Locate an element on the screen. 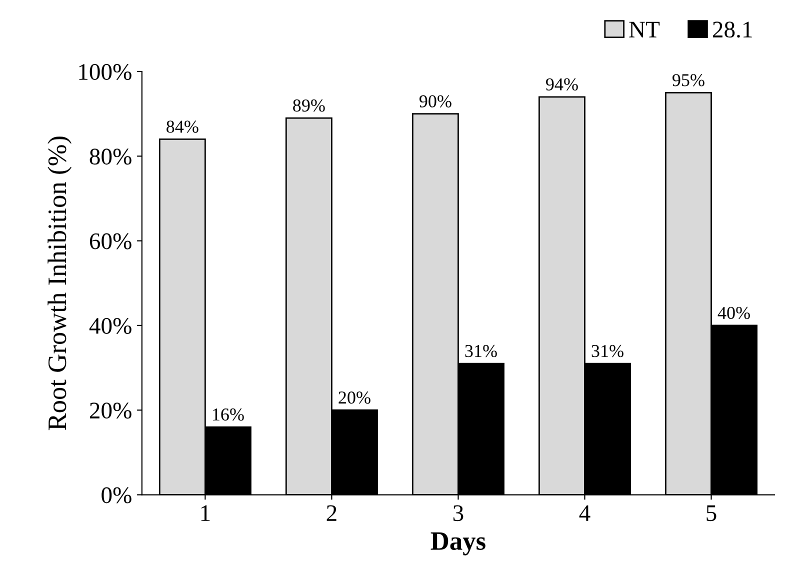 This screenshot has width=811, height=572. data-label: 20% is located at coordinates (354, 397).